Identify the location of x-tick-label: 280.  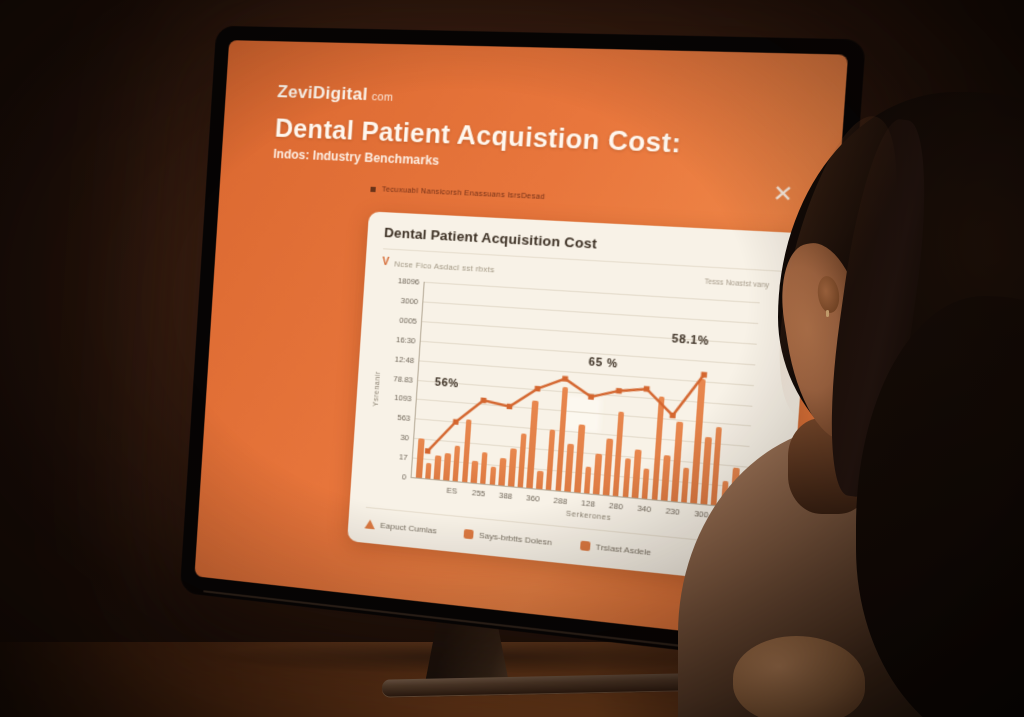
(616, 506).